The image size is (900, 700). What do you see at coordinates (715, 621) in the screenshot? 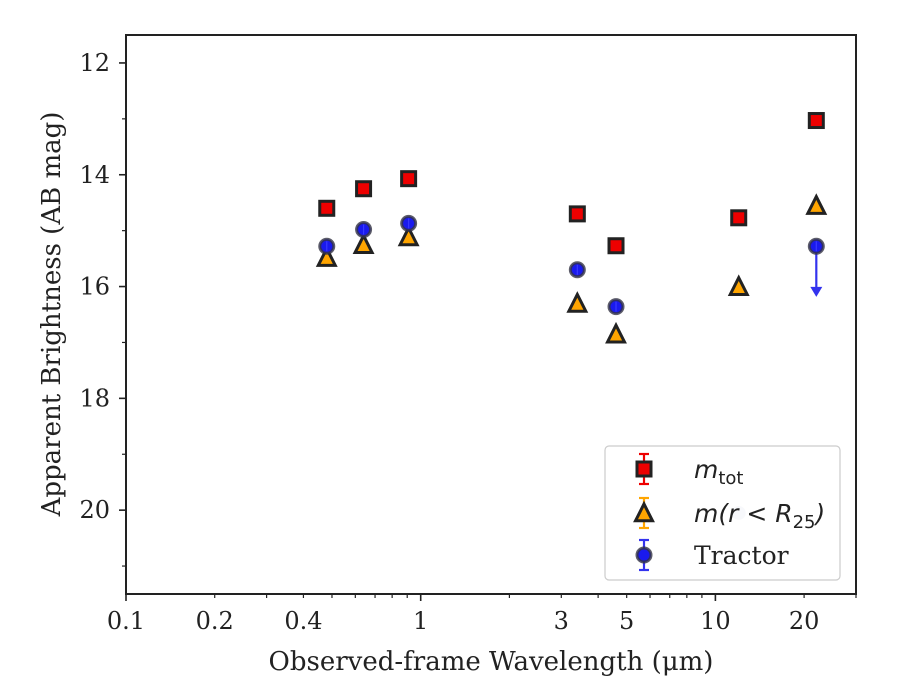
I see `x-tick-label: 10` at bounding box center [715, 621].